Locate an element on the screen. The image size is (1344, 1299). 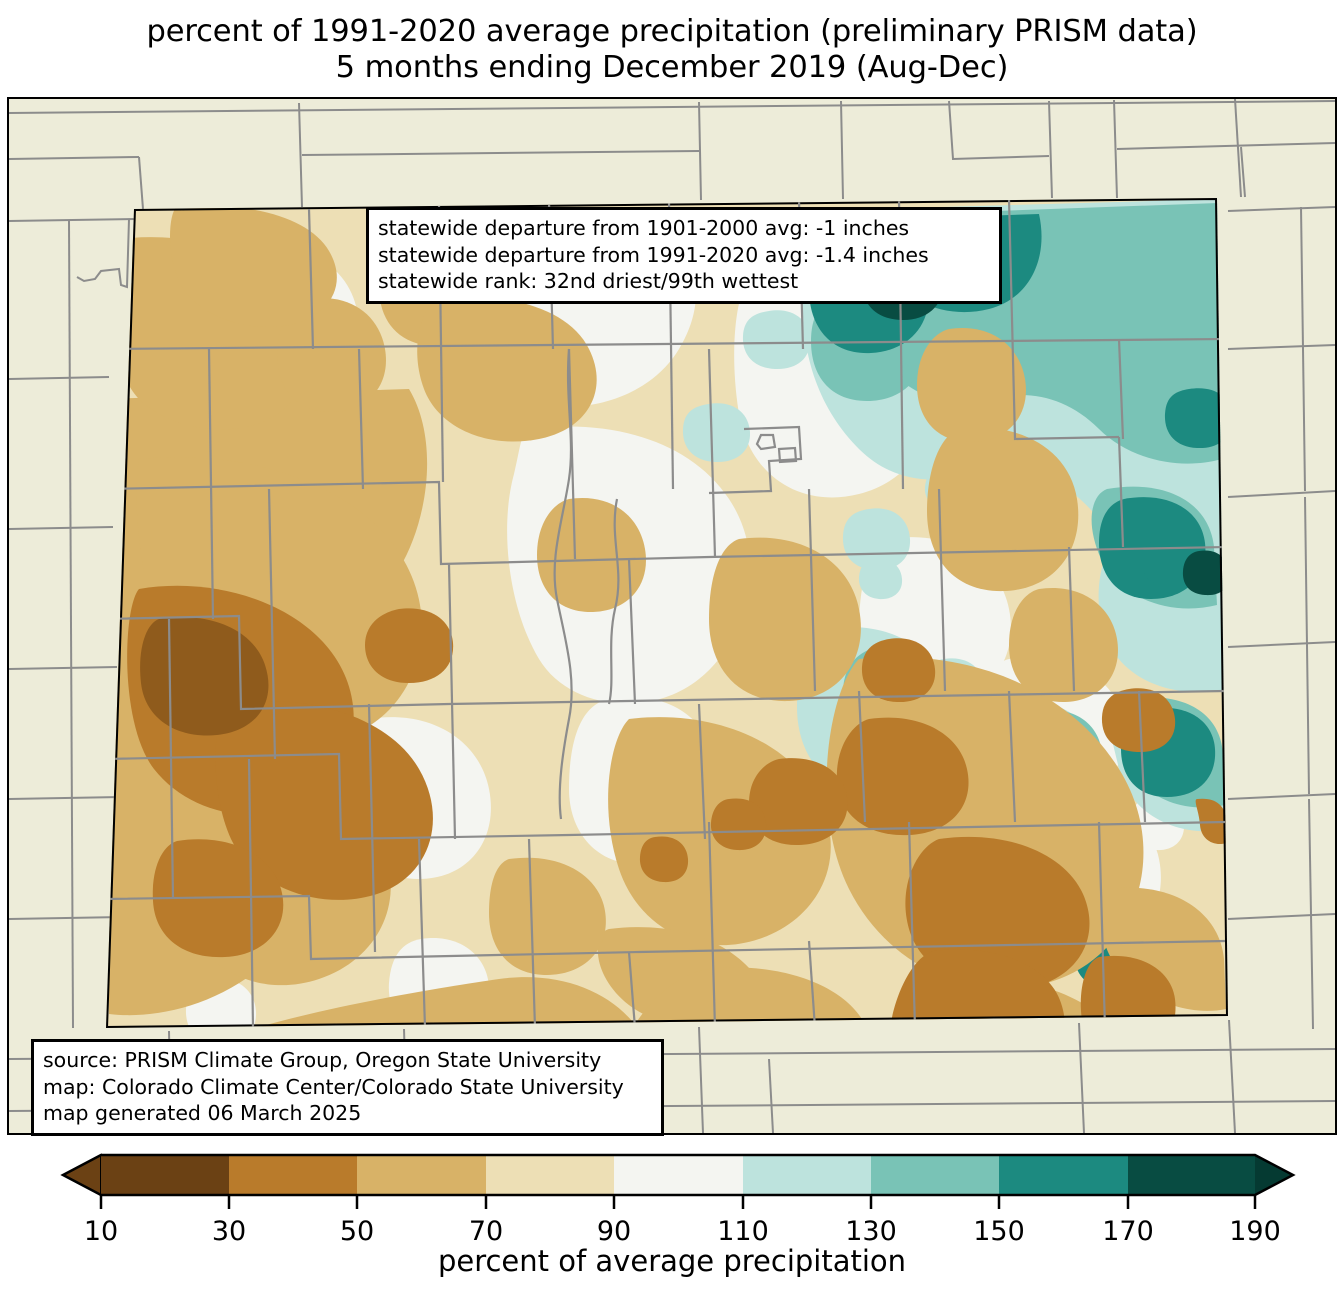
colorbar-tick-label-0: 10 is located at coordinates (101, 1229).